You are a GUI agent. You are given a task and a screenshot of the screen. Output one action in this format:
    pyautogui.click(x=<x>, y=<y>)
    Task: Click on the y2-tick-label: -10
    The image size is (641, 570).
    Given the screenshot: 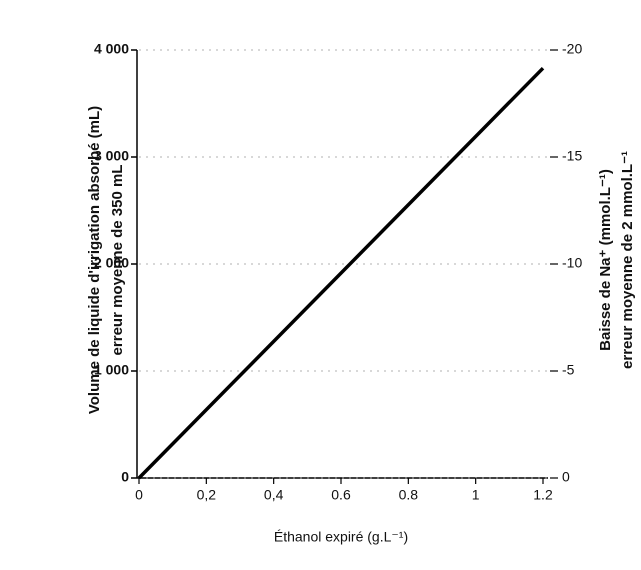 What is the action you would take?
    pyautogui.click(x=572, y=263)
    